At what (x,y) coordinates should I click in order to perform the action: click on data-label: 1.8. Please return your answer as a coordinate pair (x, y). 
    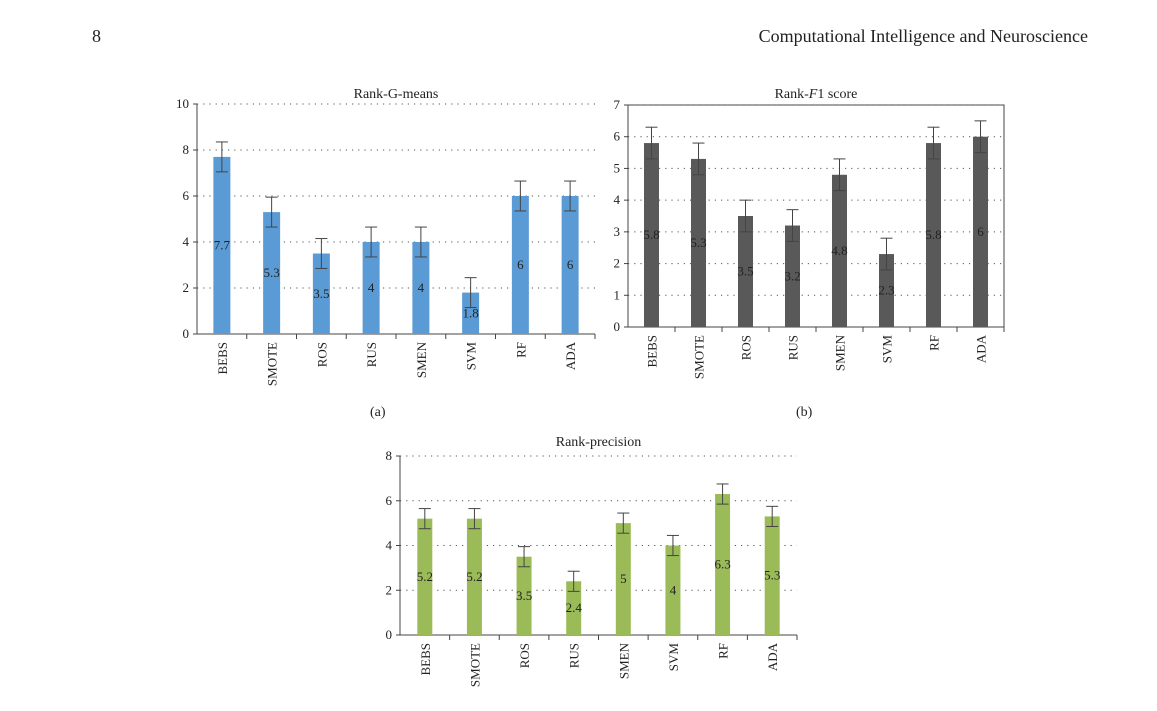
    Looking at the image, I should click on (471, 312).